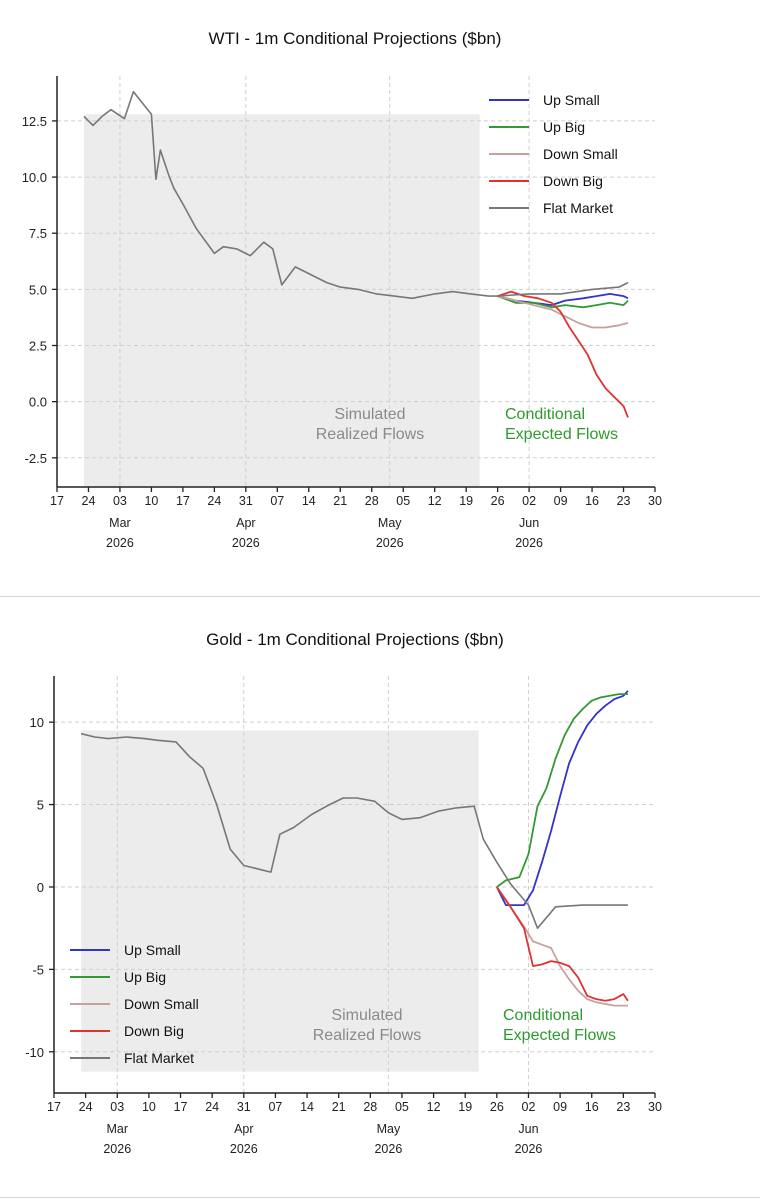 The width and height of the screenshot is (760, 1201). I want to click on y-tick-label: -2.5, so click(36, 458).